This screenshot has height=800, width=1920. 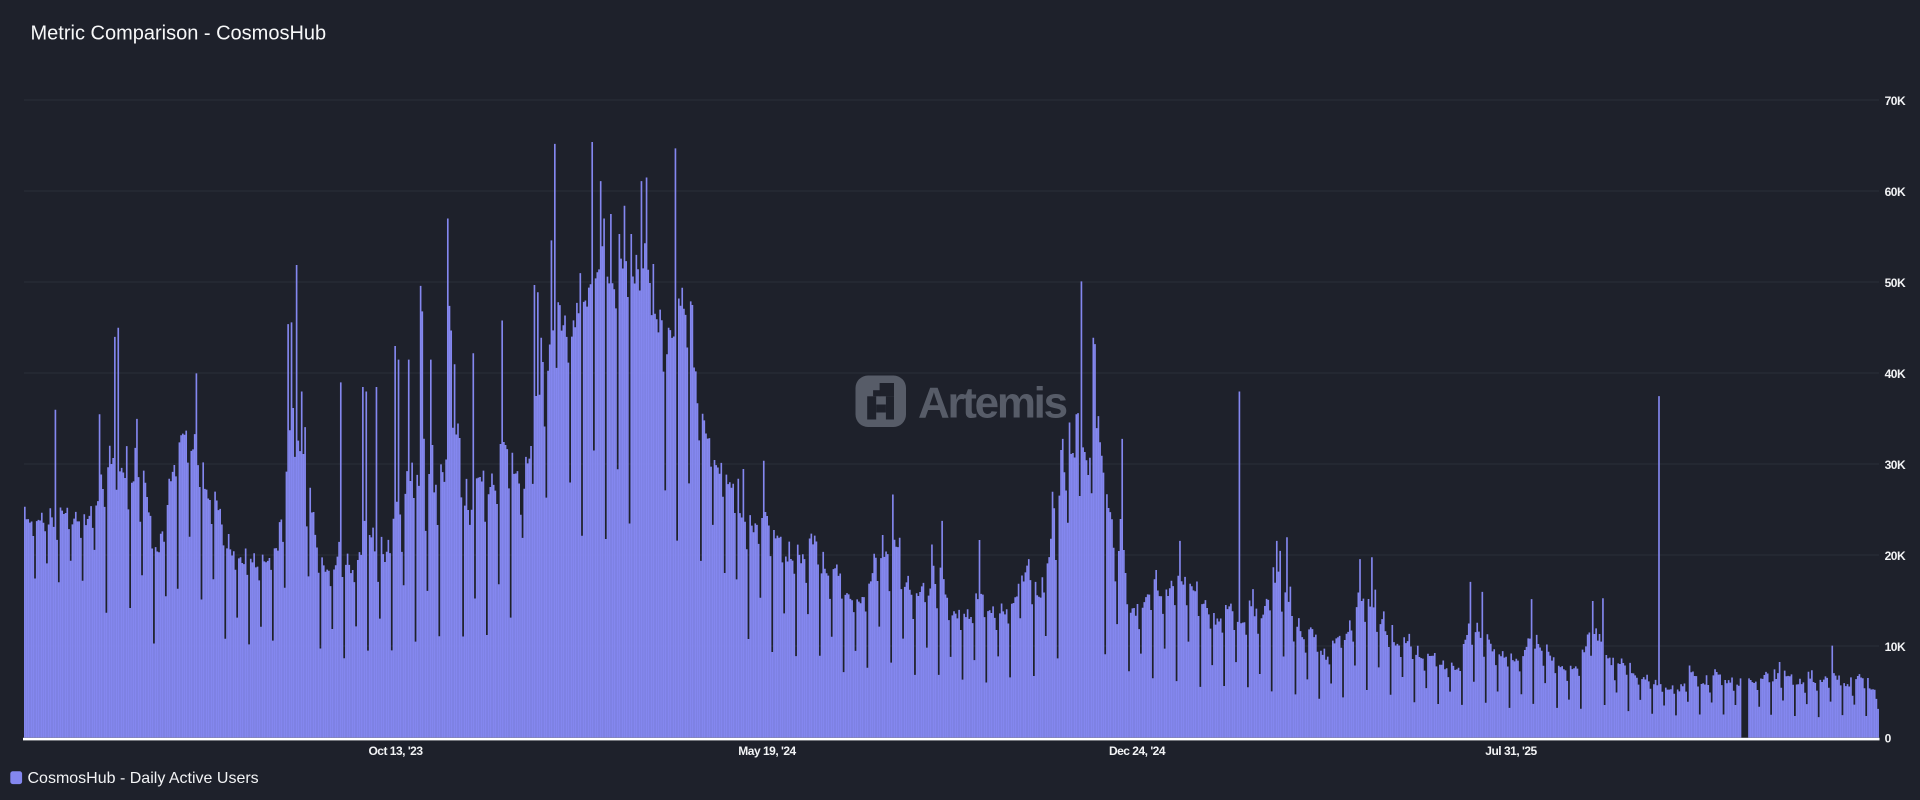 I want to click on svg-text: Dec 24, '24, so click(x=1137, y=751).